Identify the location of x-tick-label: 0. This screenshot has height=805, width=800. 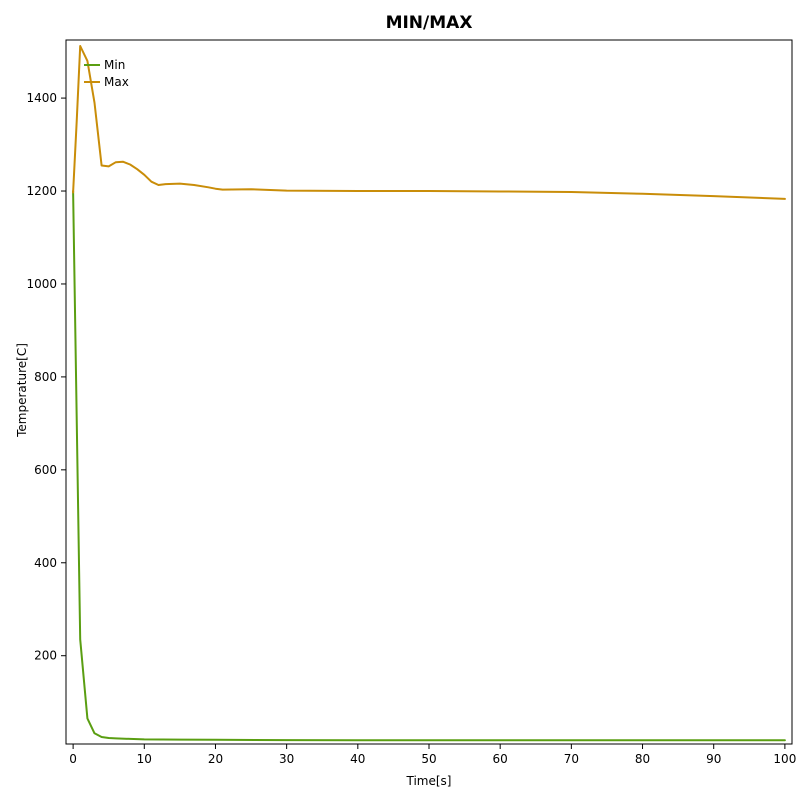
(73, 759).